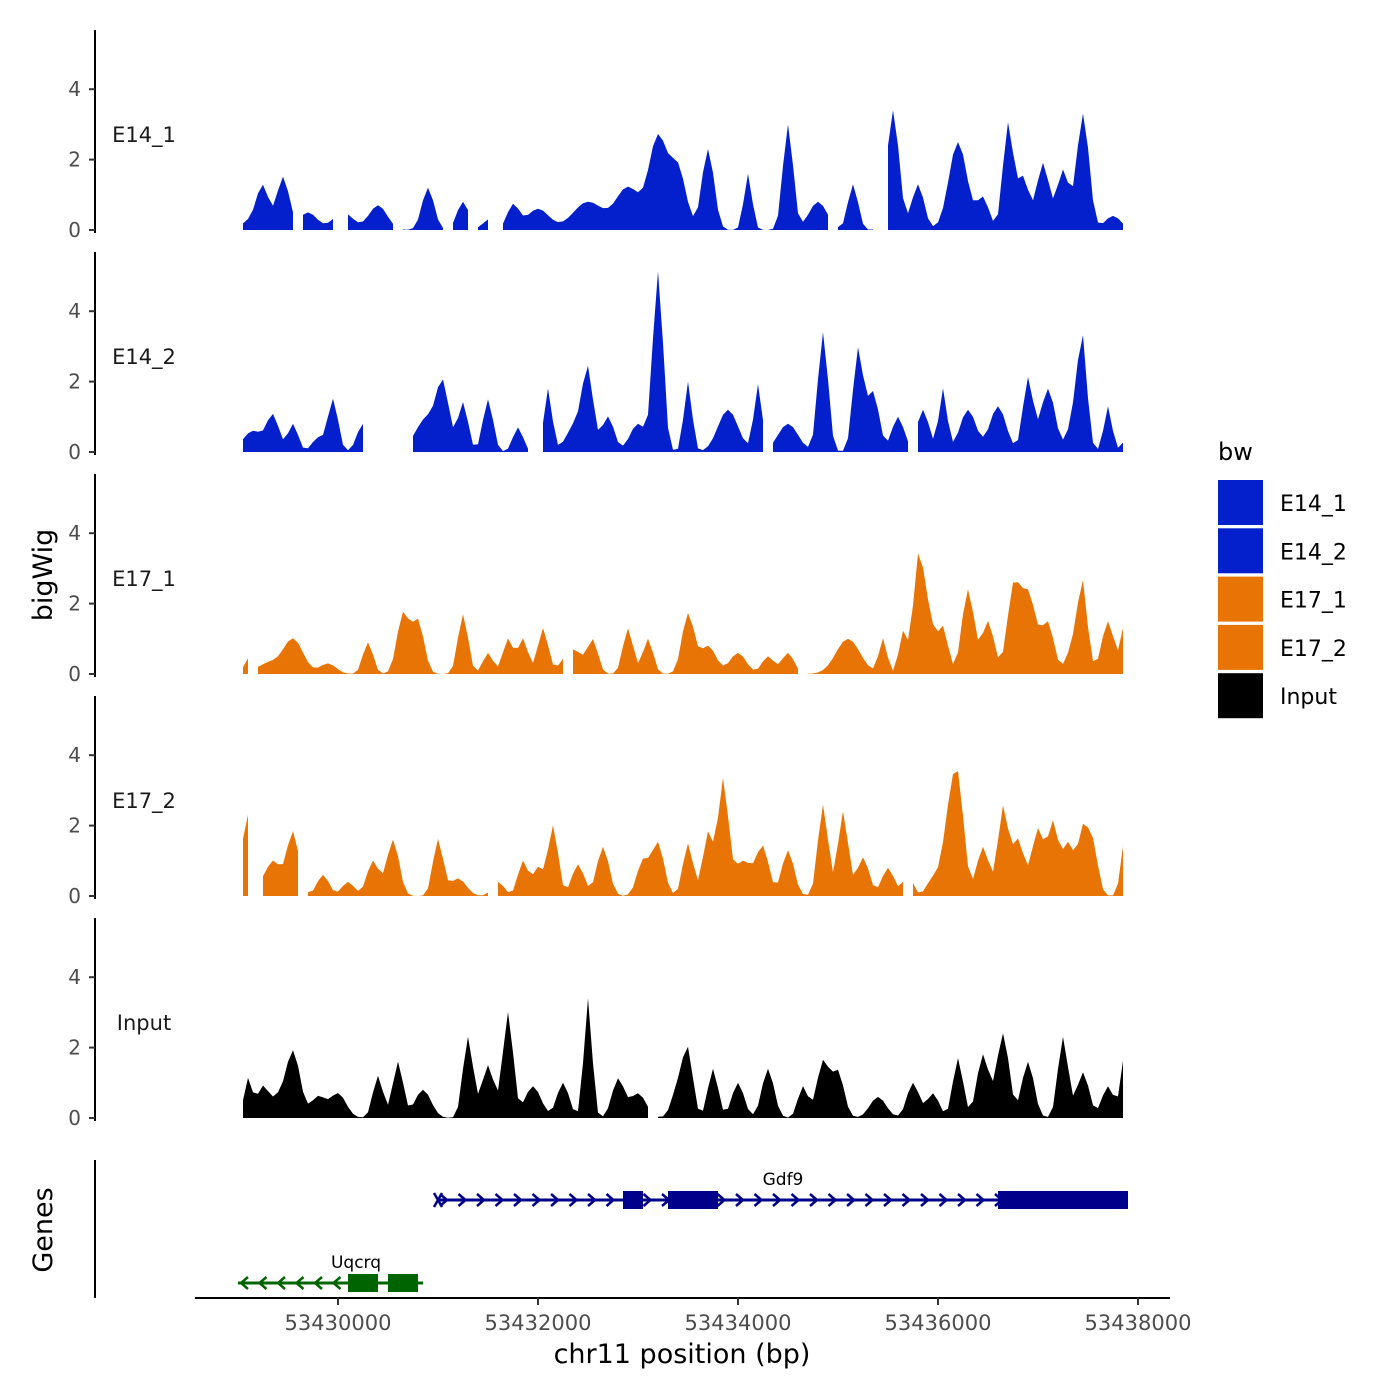 The width and height of the screenshot is (1400, 1400). Describe the element at coordinates (611, 1229) in the screenshot. I see `genes-panel: Gdf9 Uqcrq` at that location.